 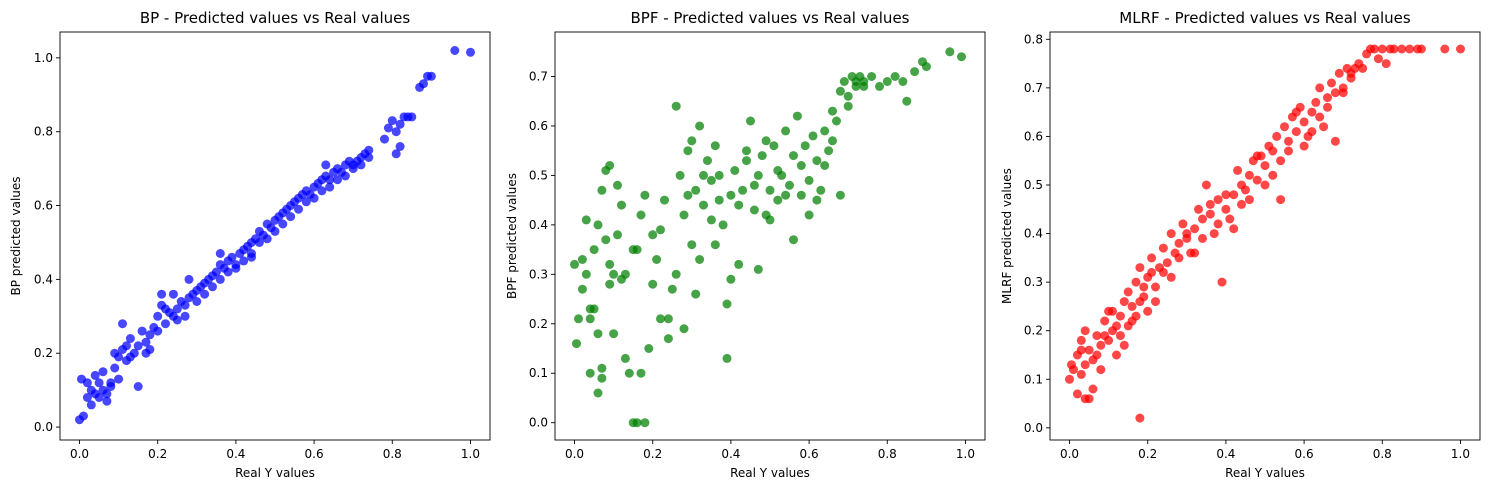 I want to click on bpf-x-axis-label: Real Y values, so click(x=770, y=473).